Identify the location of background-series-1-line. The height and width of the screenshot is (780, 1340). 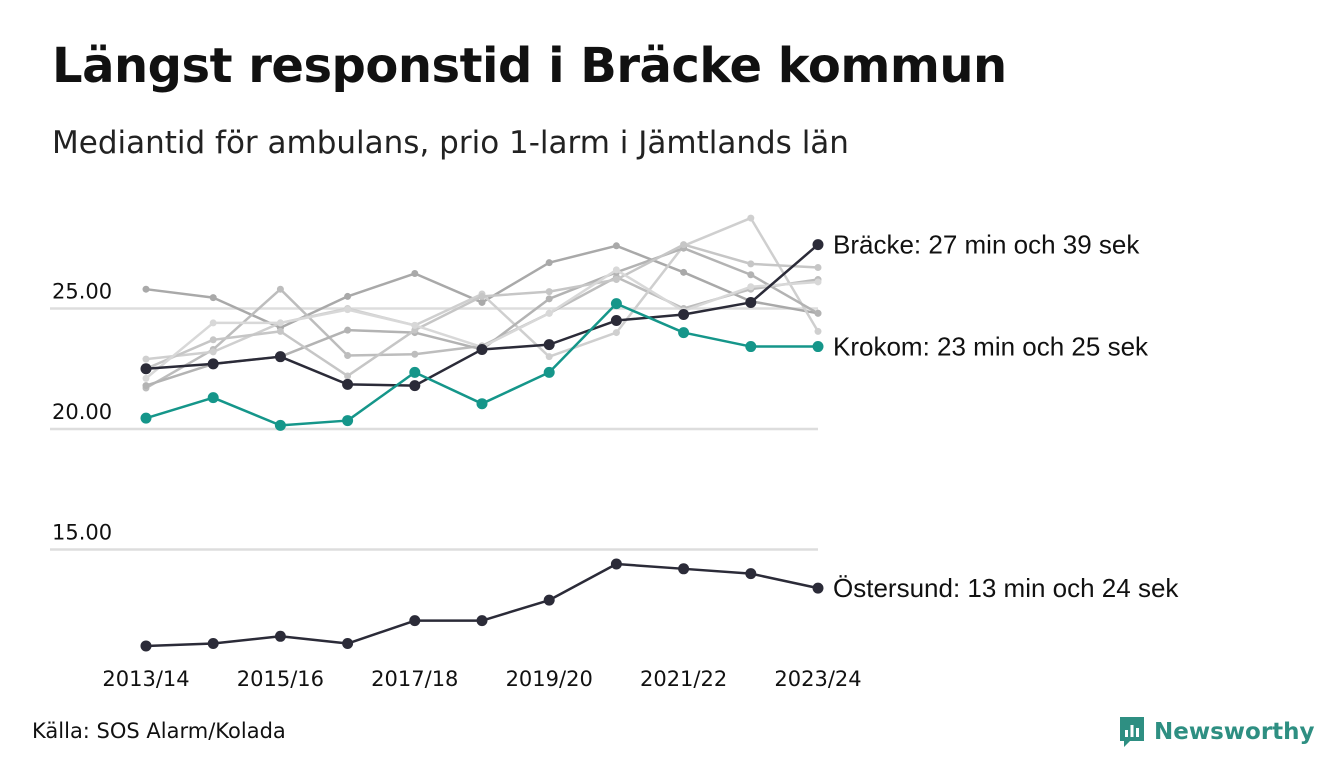
(482, 287).